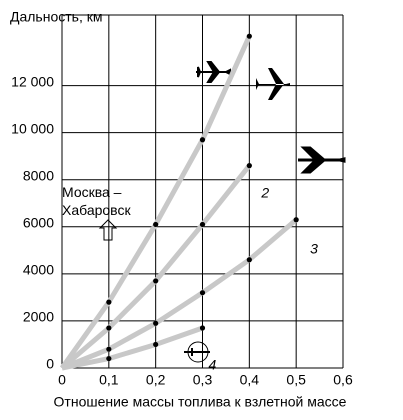 This screenshot has height=420, width=403. Describe the element at coordinates (203, 380) in the screenshot. I see `x-tick-label: 0,3` at that location.